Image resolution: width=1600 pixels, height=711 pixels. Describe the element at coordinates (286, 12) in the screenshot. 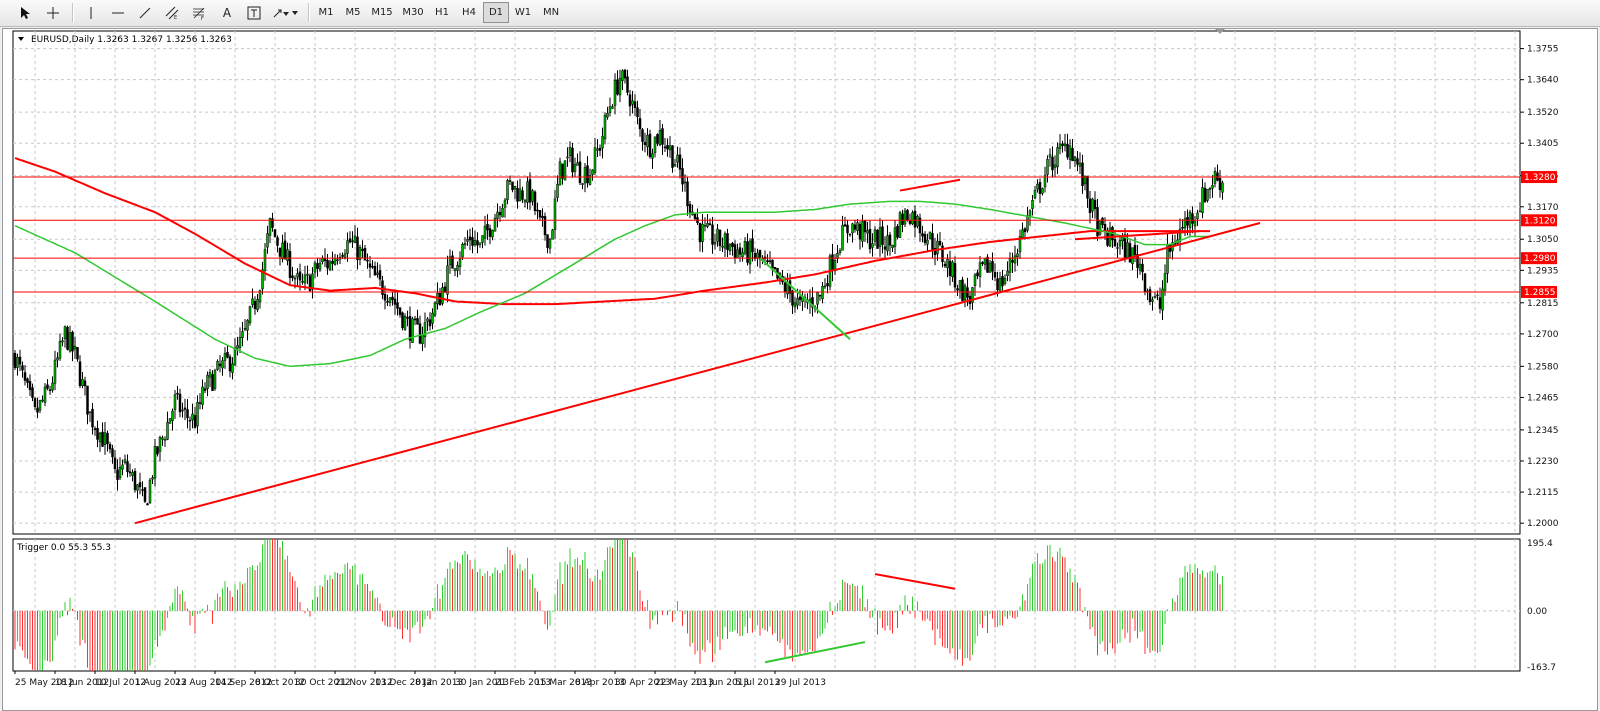

I see `arrows-menu-icon` at that location.